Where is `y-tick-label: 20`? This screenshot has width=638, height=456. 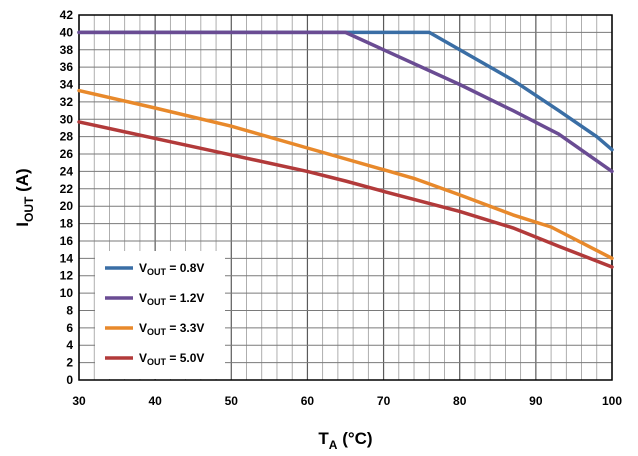 y-tick-label: 20 is located at coordinates (67, 206).